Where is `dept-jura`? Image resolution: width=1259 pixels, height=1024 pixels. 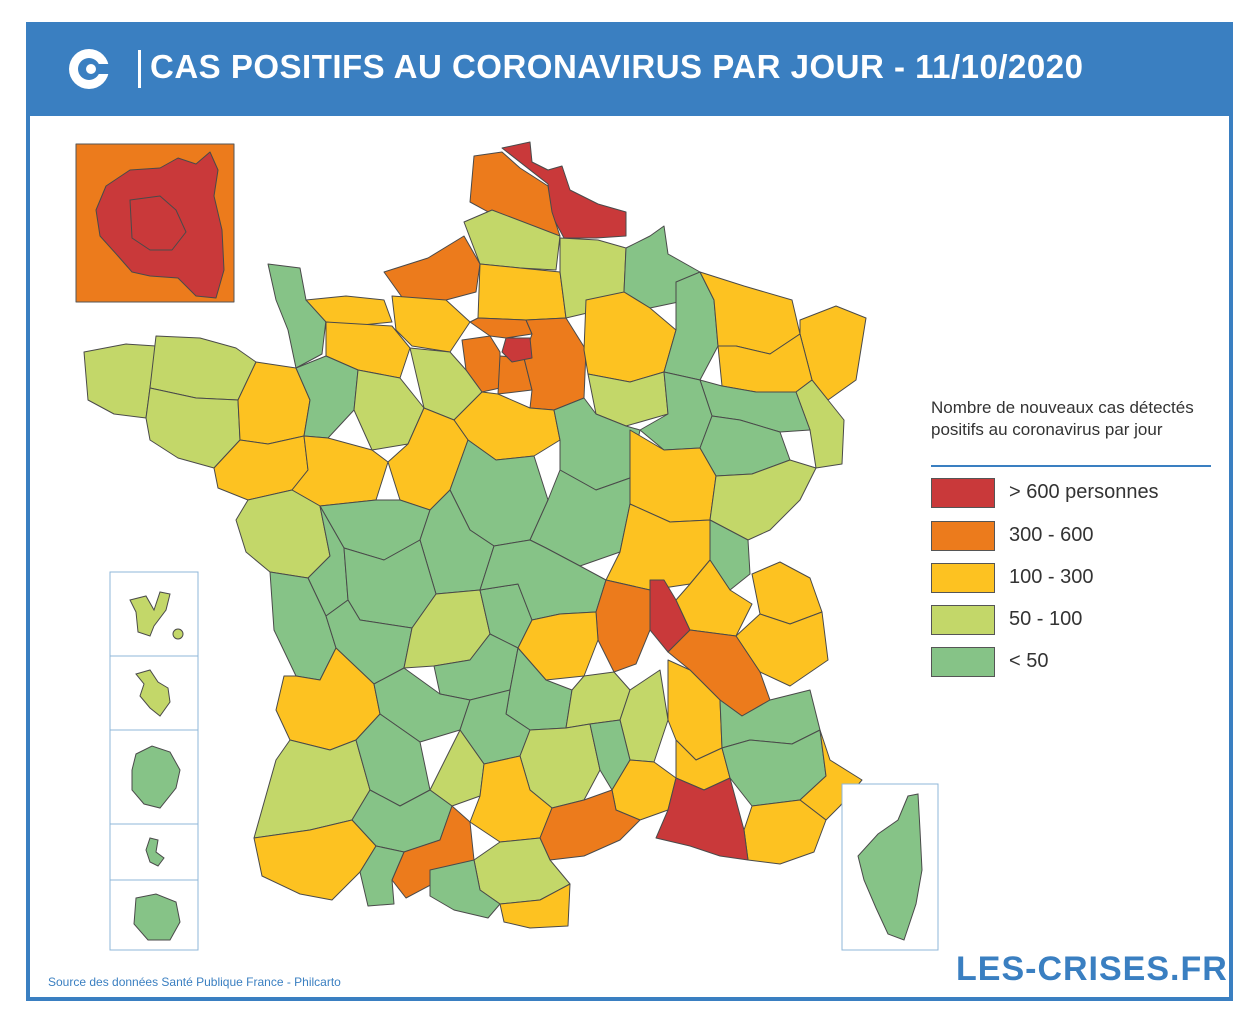 dept-jura is located at coordinates (730, 555).